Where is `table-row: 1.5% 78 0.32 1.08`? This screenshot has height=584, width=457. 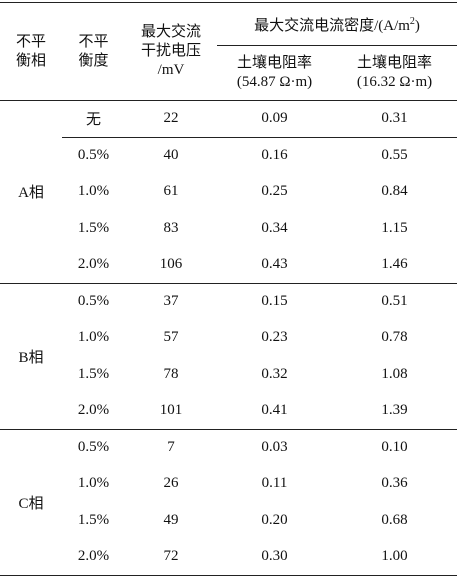
table-row: 1.5% 78 0.32 1.08 is located at coordinates (228, 374).